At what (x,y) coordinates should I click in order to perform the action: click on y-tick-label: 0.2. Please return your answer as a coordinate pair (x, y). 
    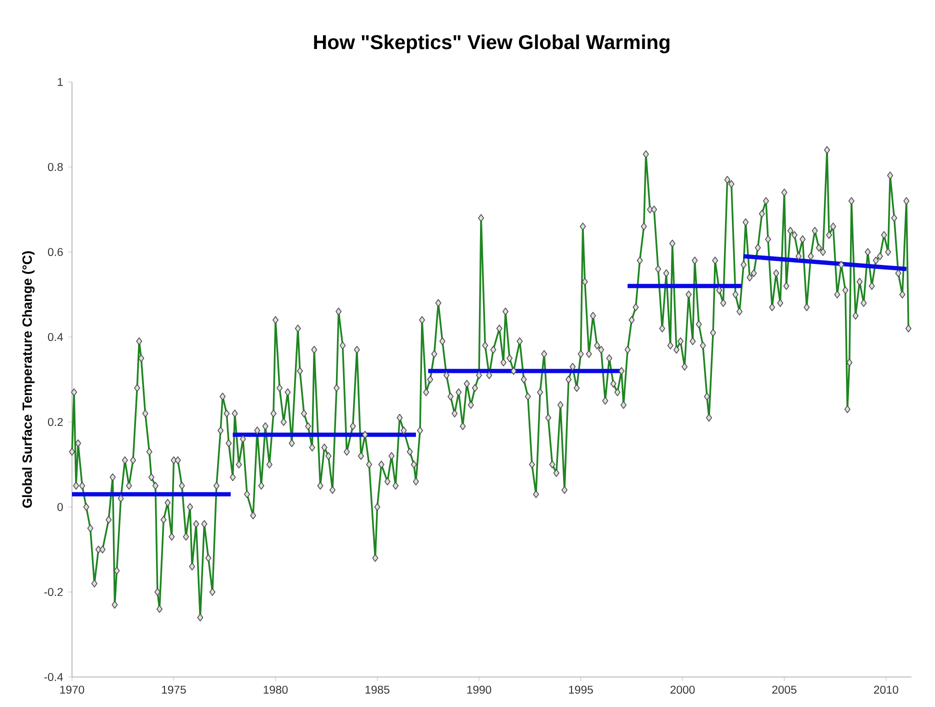
    Looking at the image, I should click on (55, 422).